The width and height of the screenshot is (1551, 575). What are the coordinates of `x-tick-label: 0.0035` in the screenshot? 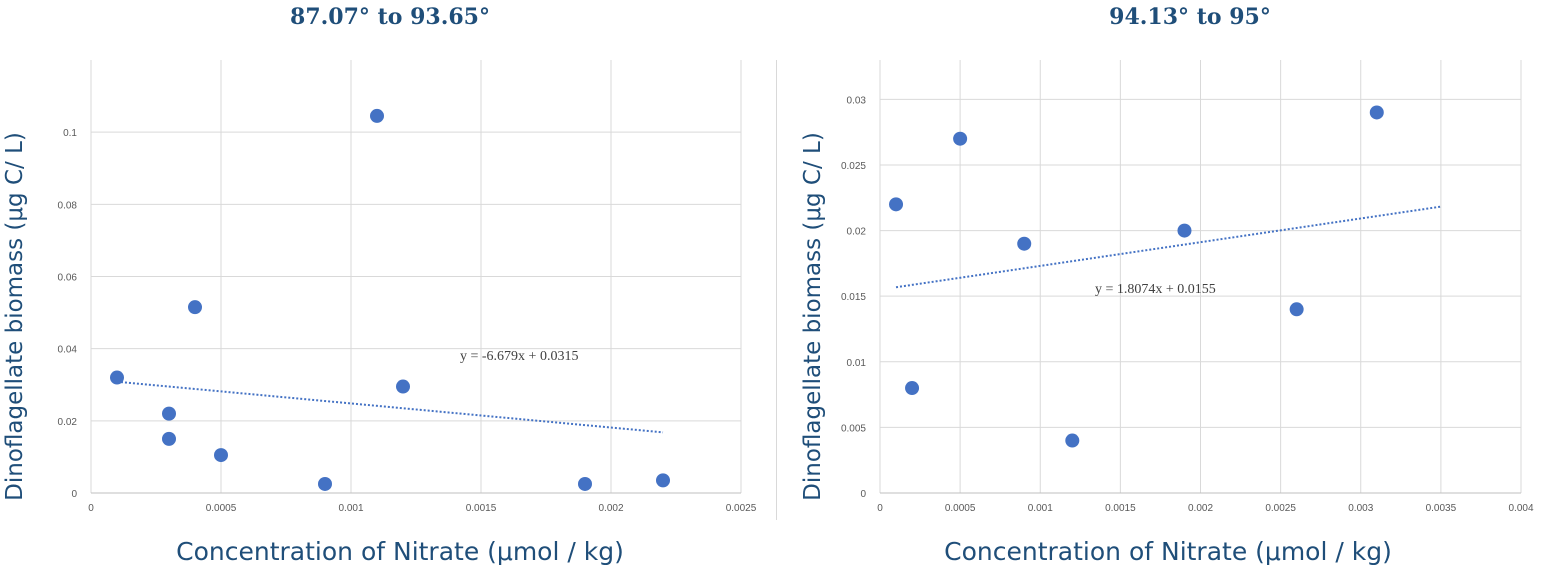 It's located at (1441, 508).